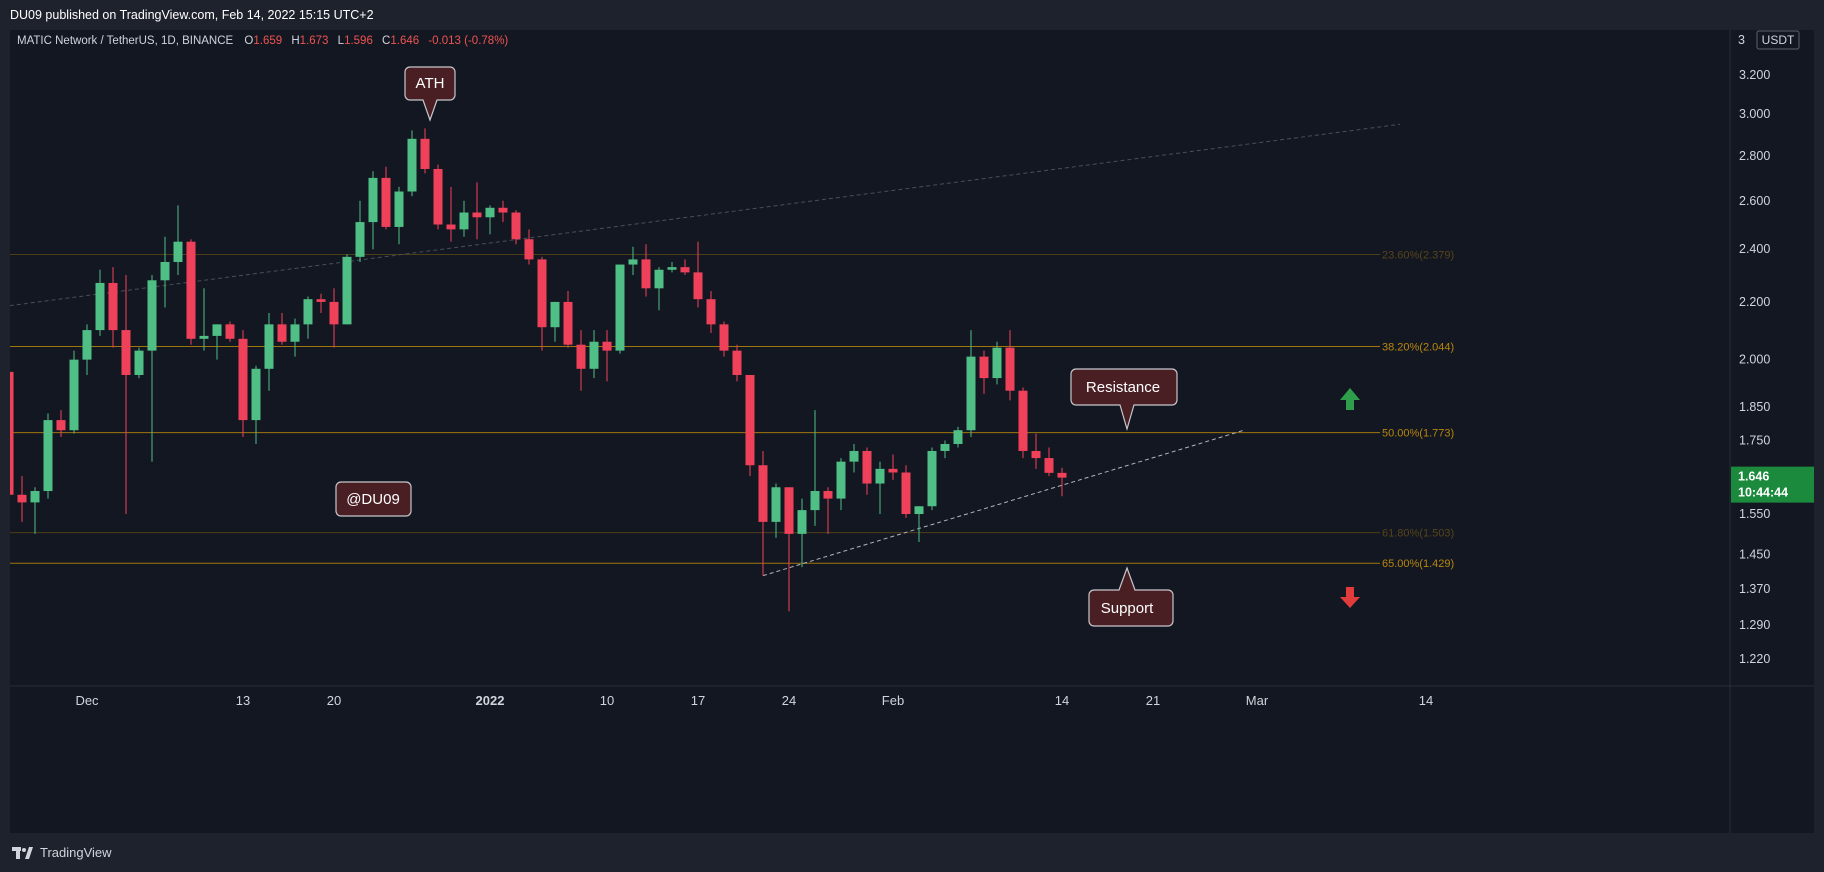 The height and width of the screenshot is (872, 1824). I want to click on author-tag: @DU09, so click(373, 499).